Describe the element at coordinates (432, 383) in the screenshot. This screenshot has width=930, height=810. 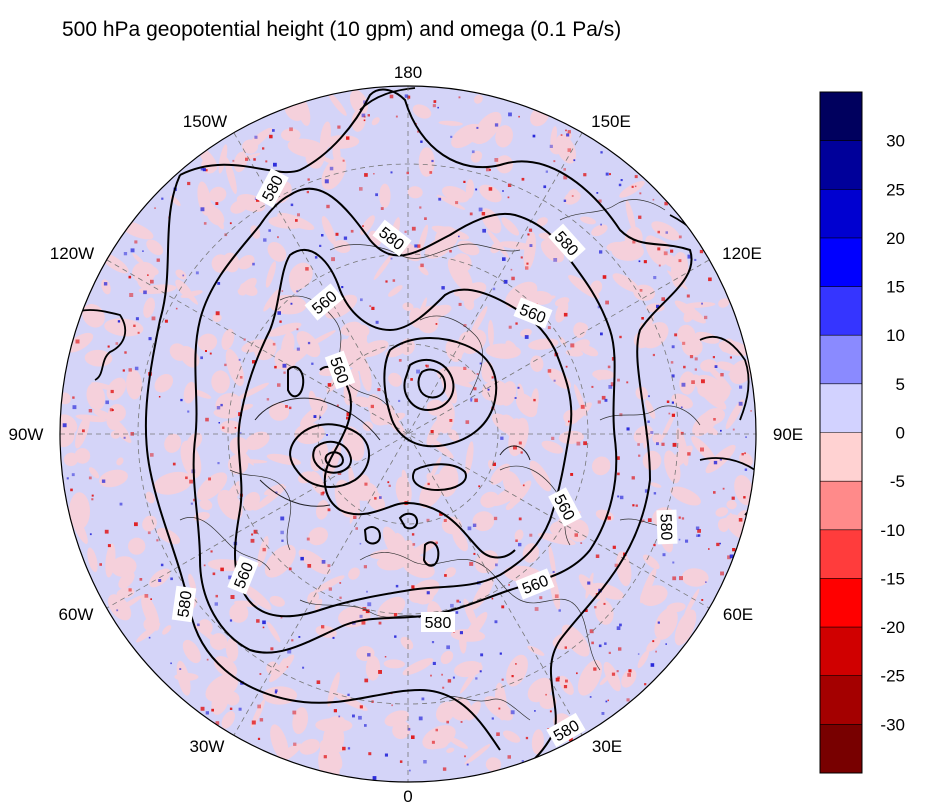
I see `contour-low-1b` at that location.